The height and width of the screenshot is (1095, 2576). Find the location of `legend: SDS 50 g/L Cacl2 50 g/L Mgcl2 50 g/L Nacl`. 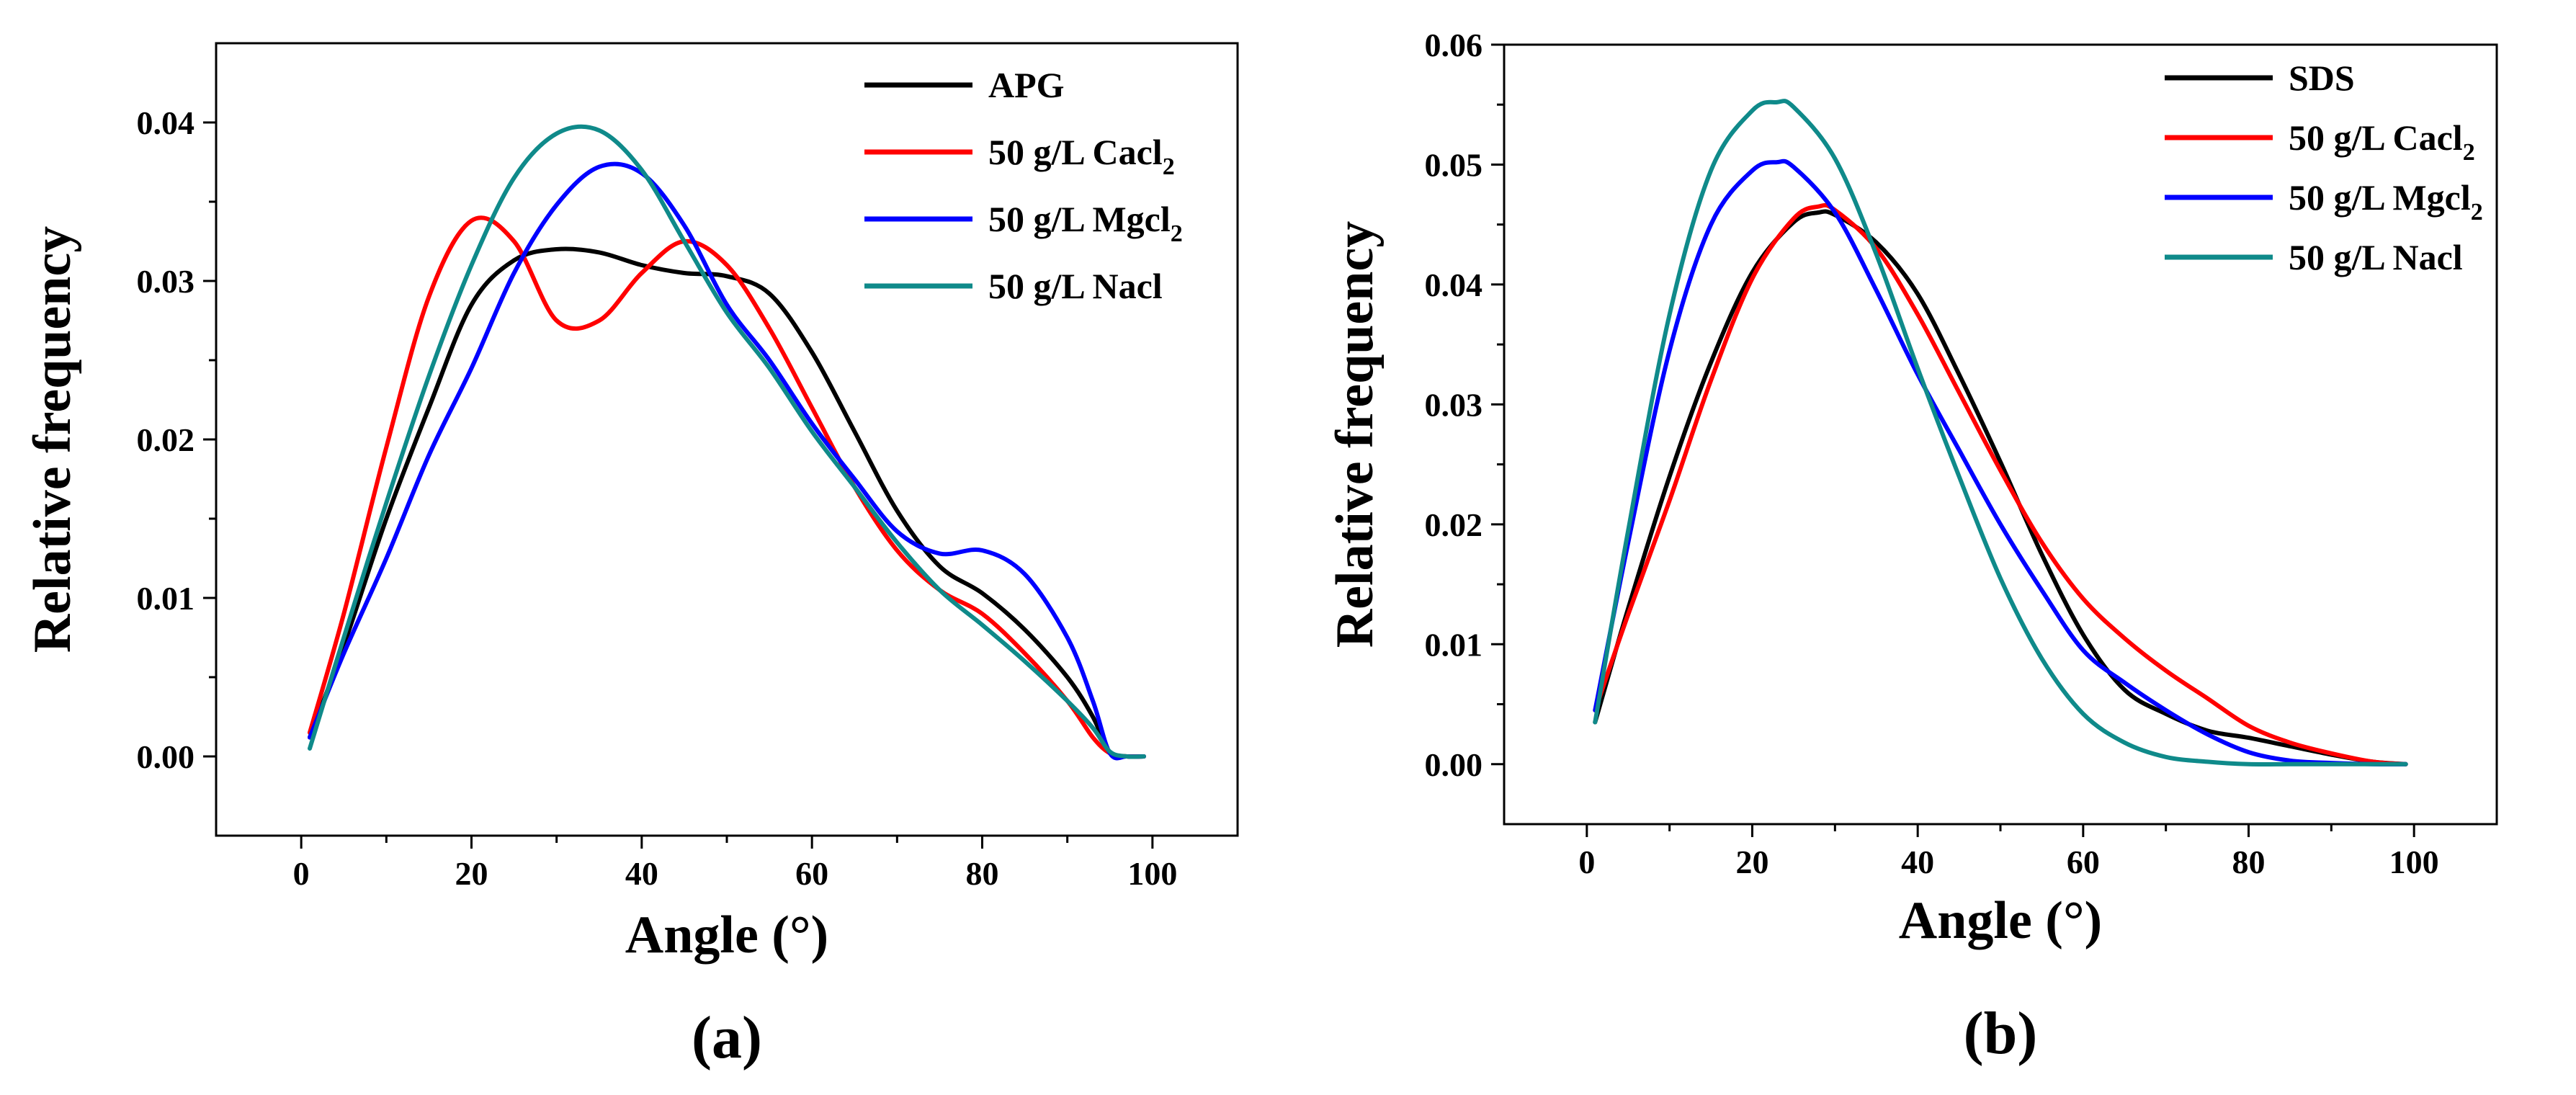

legend: SDS 50 g/L Cacl2 50 g/L Mgcl2 50 g/L Nacl is located at coordinates (2324, 167).